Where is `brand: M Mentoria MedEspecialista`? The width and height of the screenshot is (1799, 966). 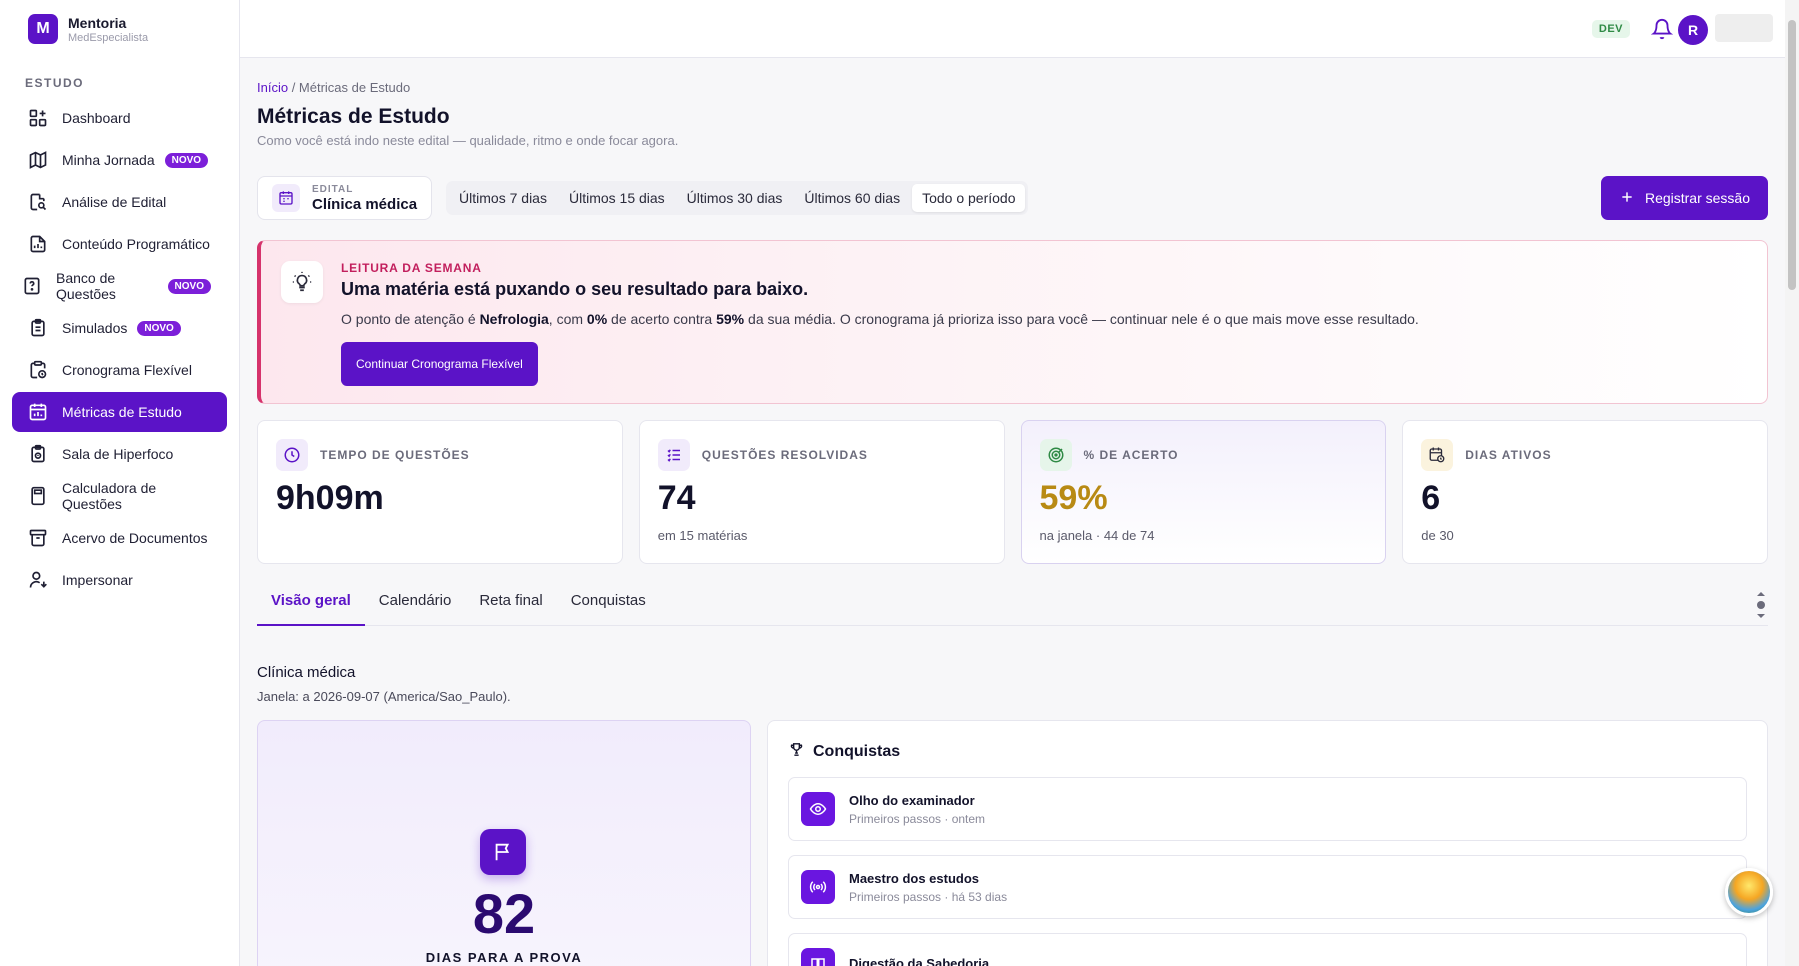
brand: M Mentoria MedEspecialista is located at coordinates (119, 29).